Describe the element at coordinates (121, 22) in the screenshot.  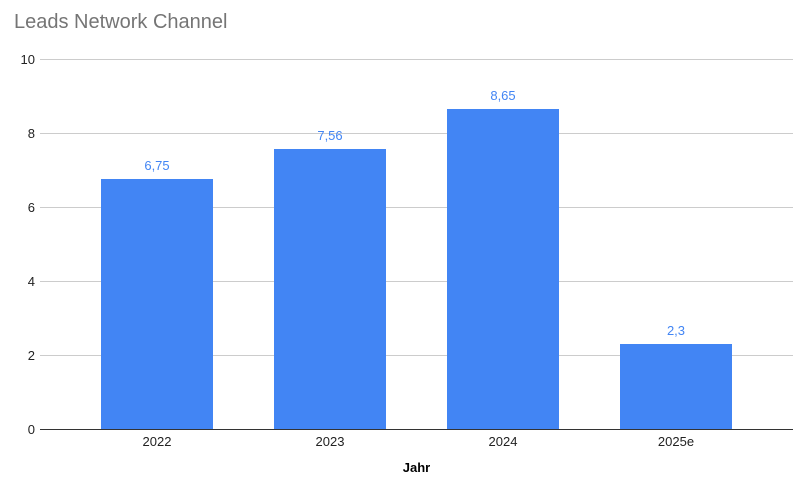
I see `chart-title: Leads Network Channel` at that location.